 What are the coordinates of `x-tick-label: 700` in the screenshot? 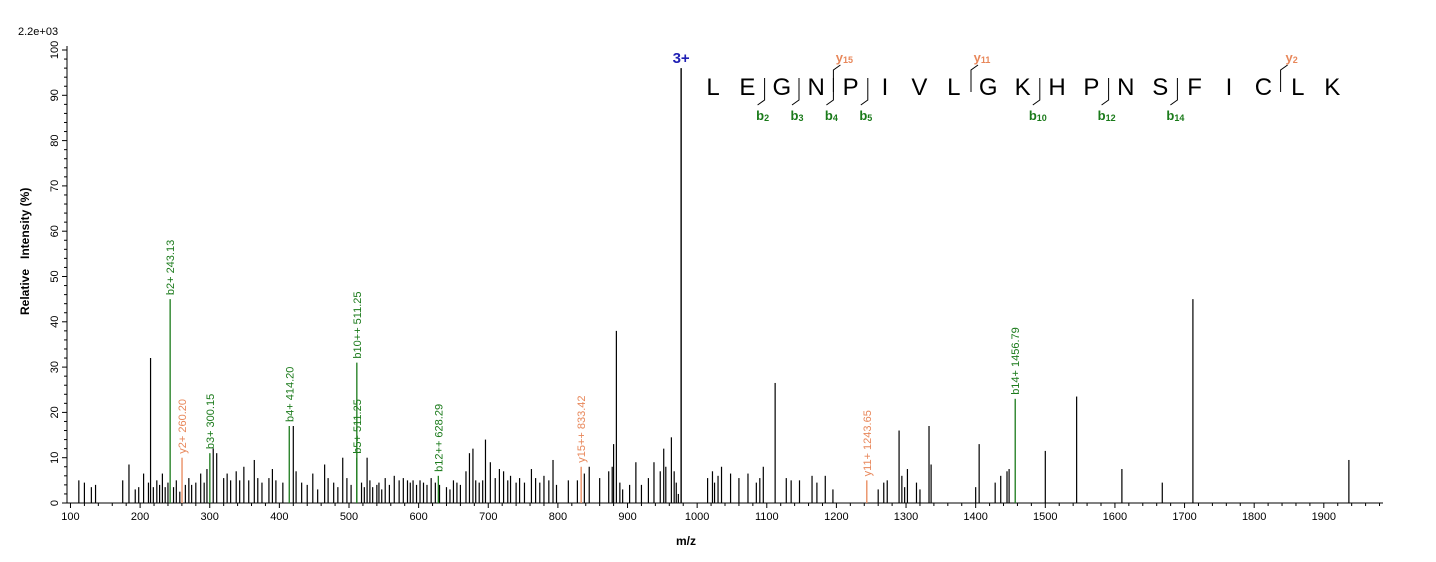 It's located at (488, 517).